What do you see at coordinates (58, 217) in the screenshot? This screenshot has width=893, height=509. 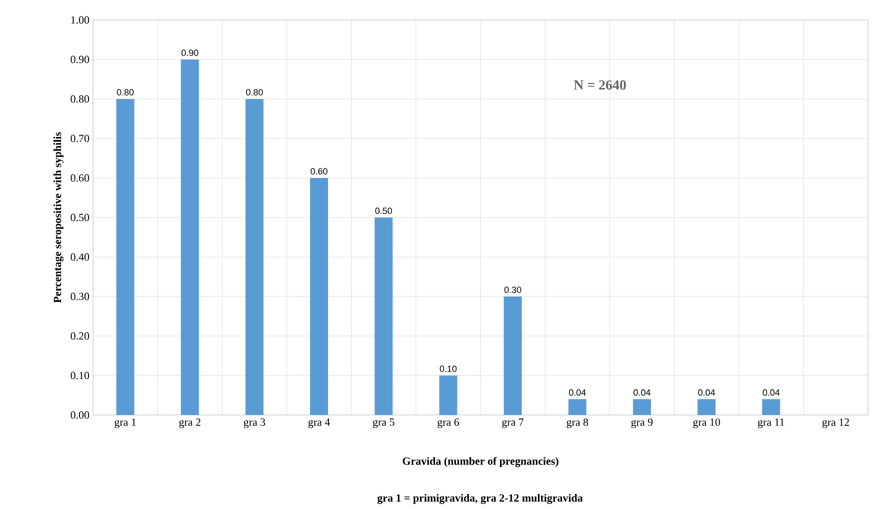 I see `y-axis-title: Percentage seropositive with syphilis` at bounding box center [58, 217].